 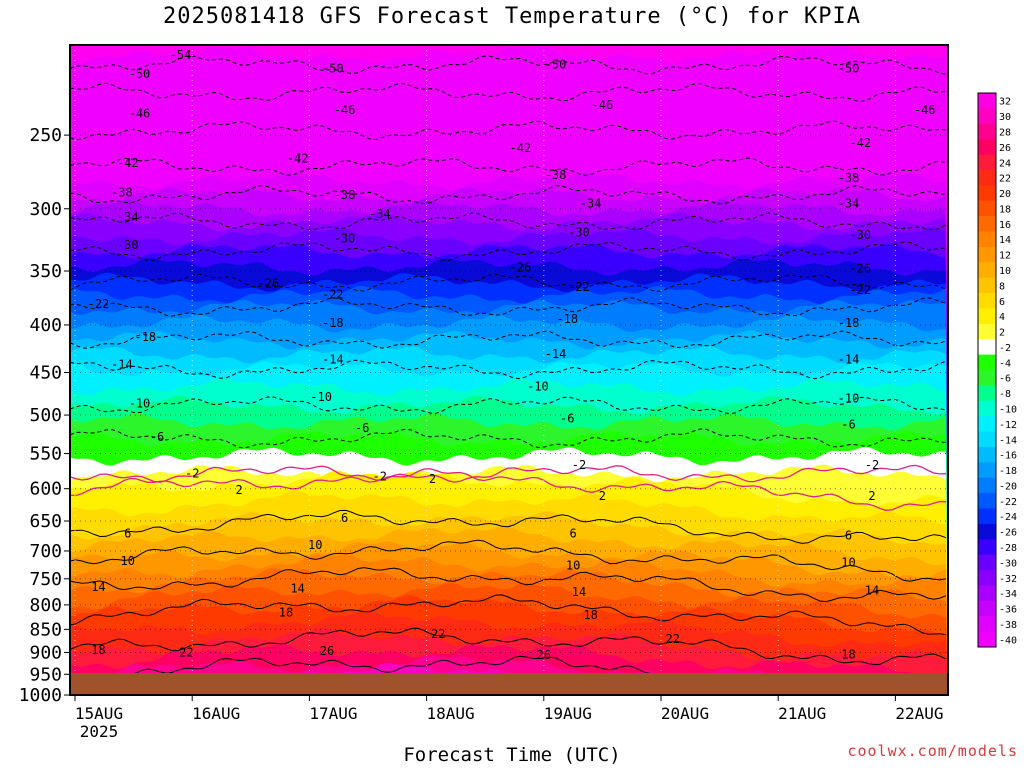 What do you see at coordinates (1002, 333) in the screenshot?
I see `colorbar-label: 2` at bounding box center [1002, 333].